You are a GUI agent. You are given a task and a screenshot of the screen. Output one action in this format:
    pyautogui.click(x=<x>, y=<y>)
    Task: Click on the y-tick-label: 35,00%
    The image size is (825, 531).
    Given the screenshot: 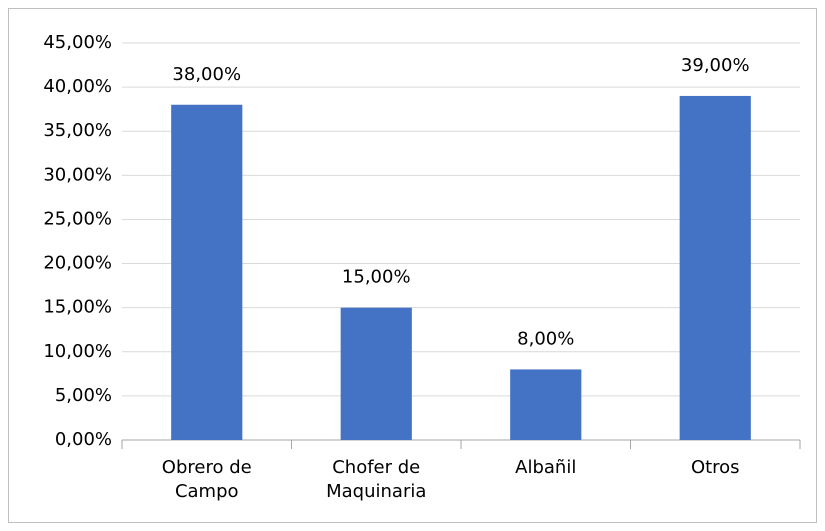 What is the action you would take?
    pyautogui.click(x=77, y=130)
    